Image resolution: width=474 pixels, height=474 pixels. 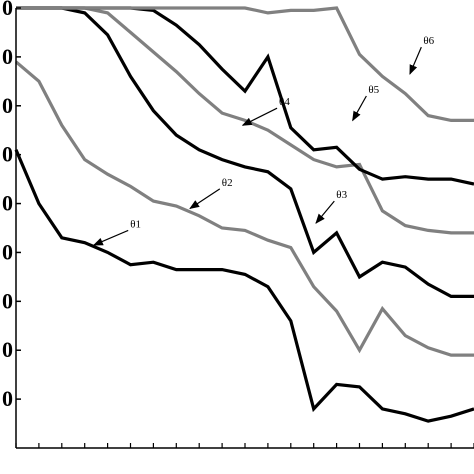 I want to click on annotation-label-4: θ4, so click(x=284, y=102).